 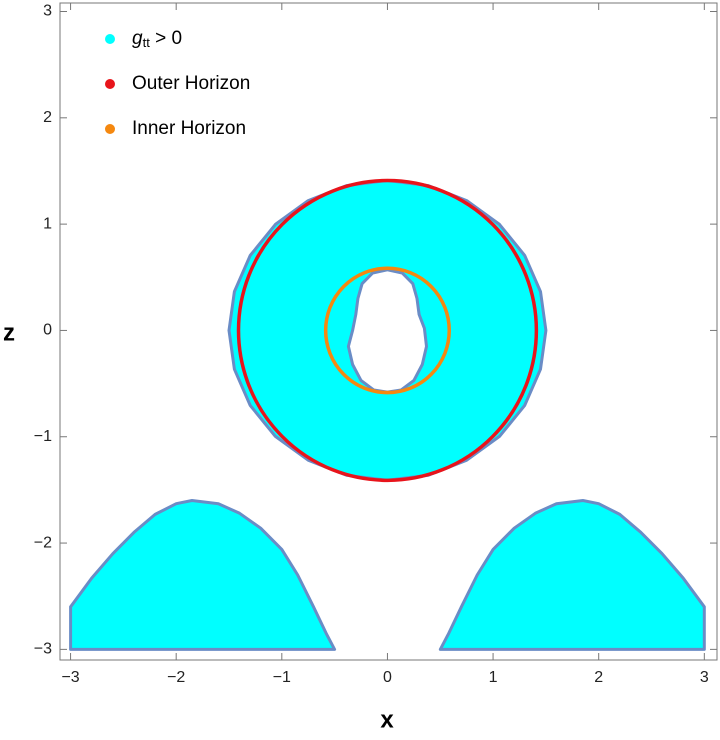 What do you see at coordinates (47, 11) in the screenshot?
I see `y-tick-label: 3` at bounding box center [47, 11].